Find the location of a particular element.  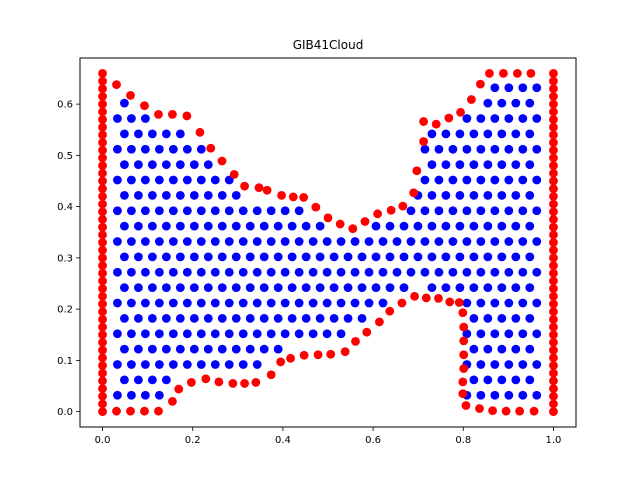

y-tick-label: 0.1 is located at coordinates (65, 361).